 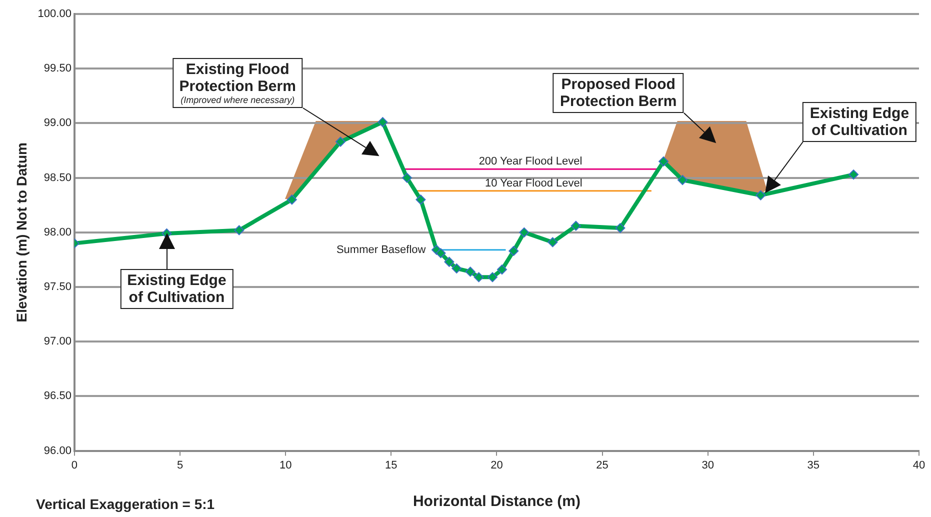 I want to click on x-tick-label: 10, so click(x=285, y=465).